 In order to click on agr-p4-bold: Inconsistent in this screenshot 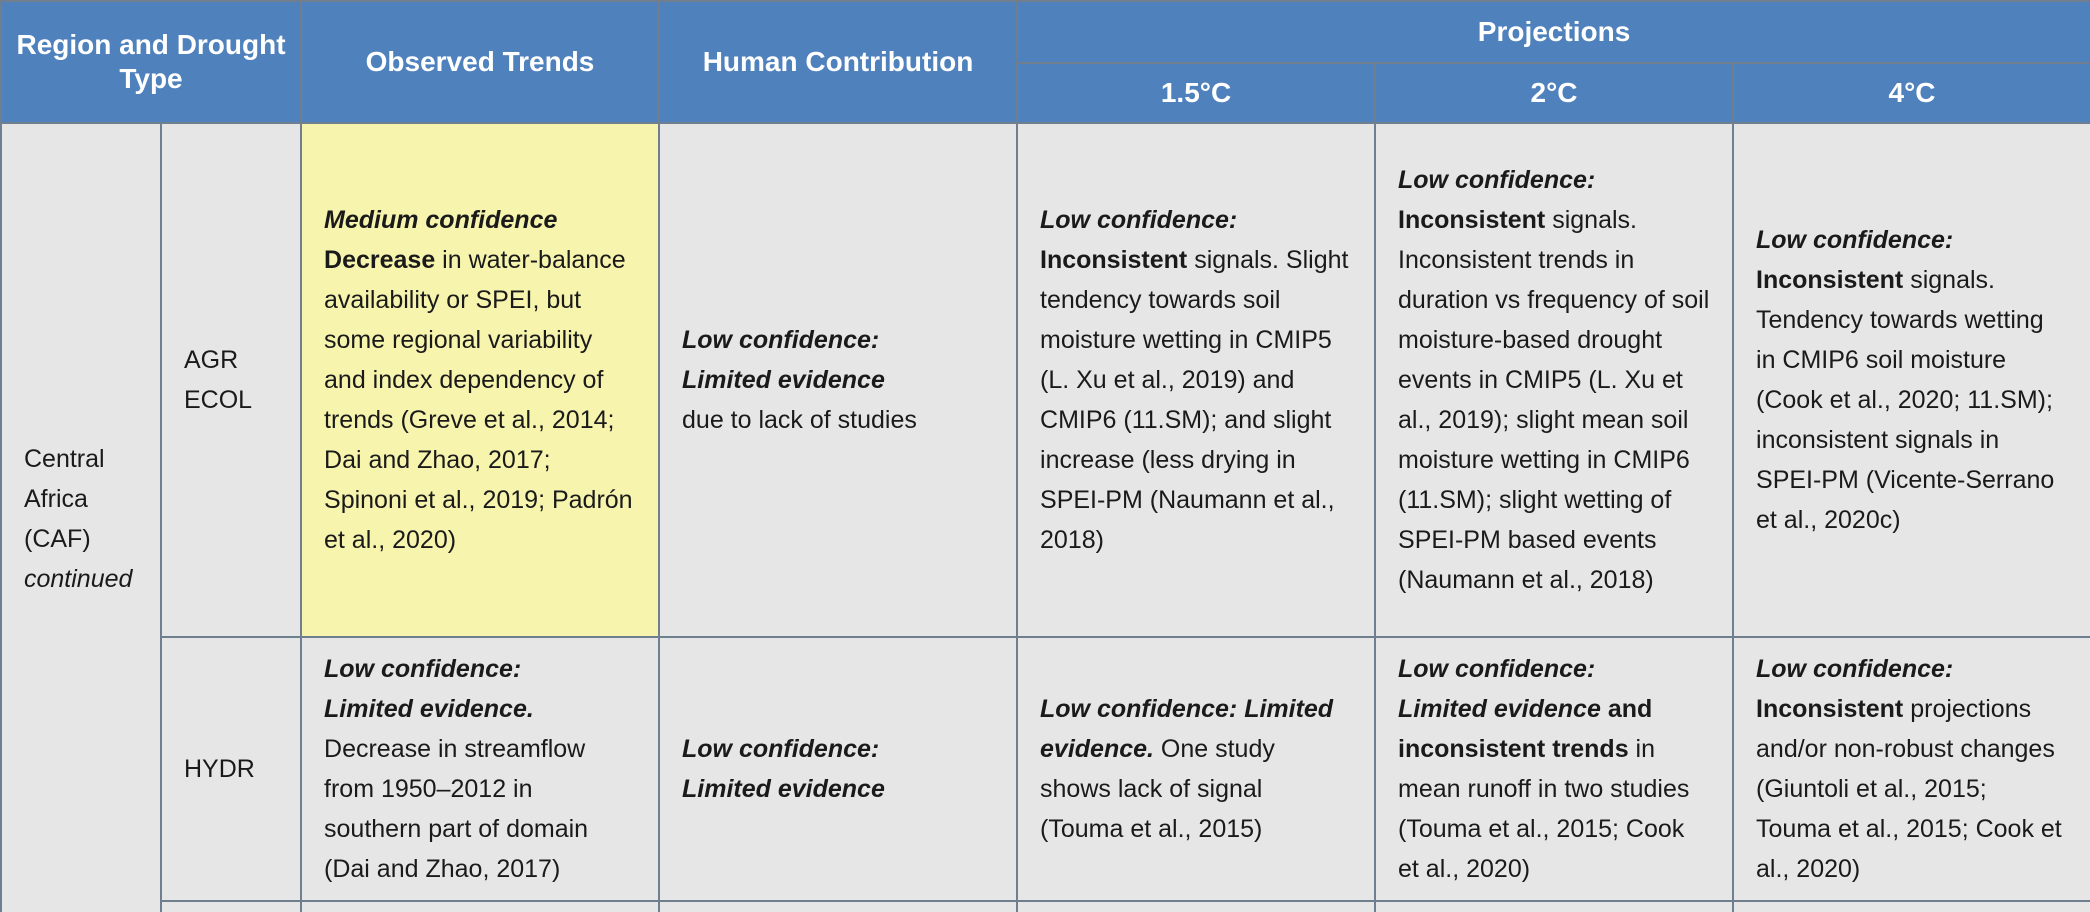, I will do `click(1830, 280)`.